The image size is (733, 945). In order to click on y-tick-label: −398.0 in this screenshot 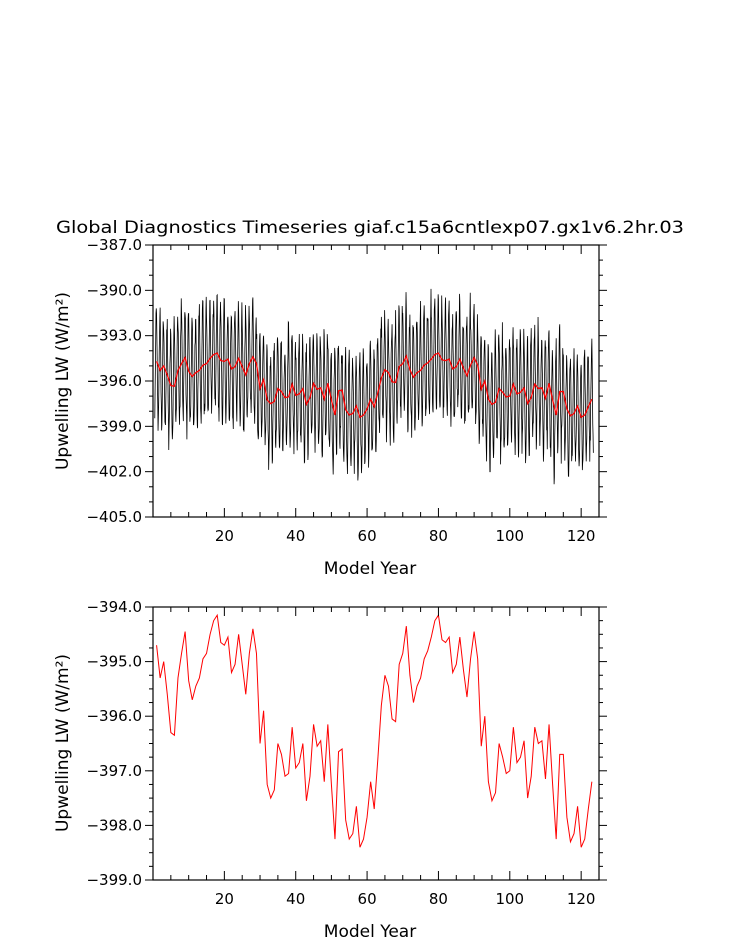, I will do `click(114, 825)`.